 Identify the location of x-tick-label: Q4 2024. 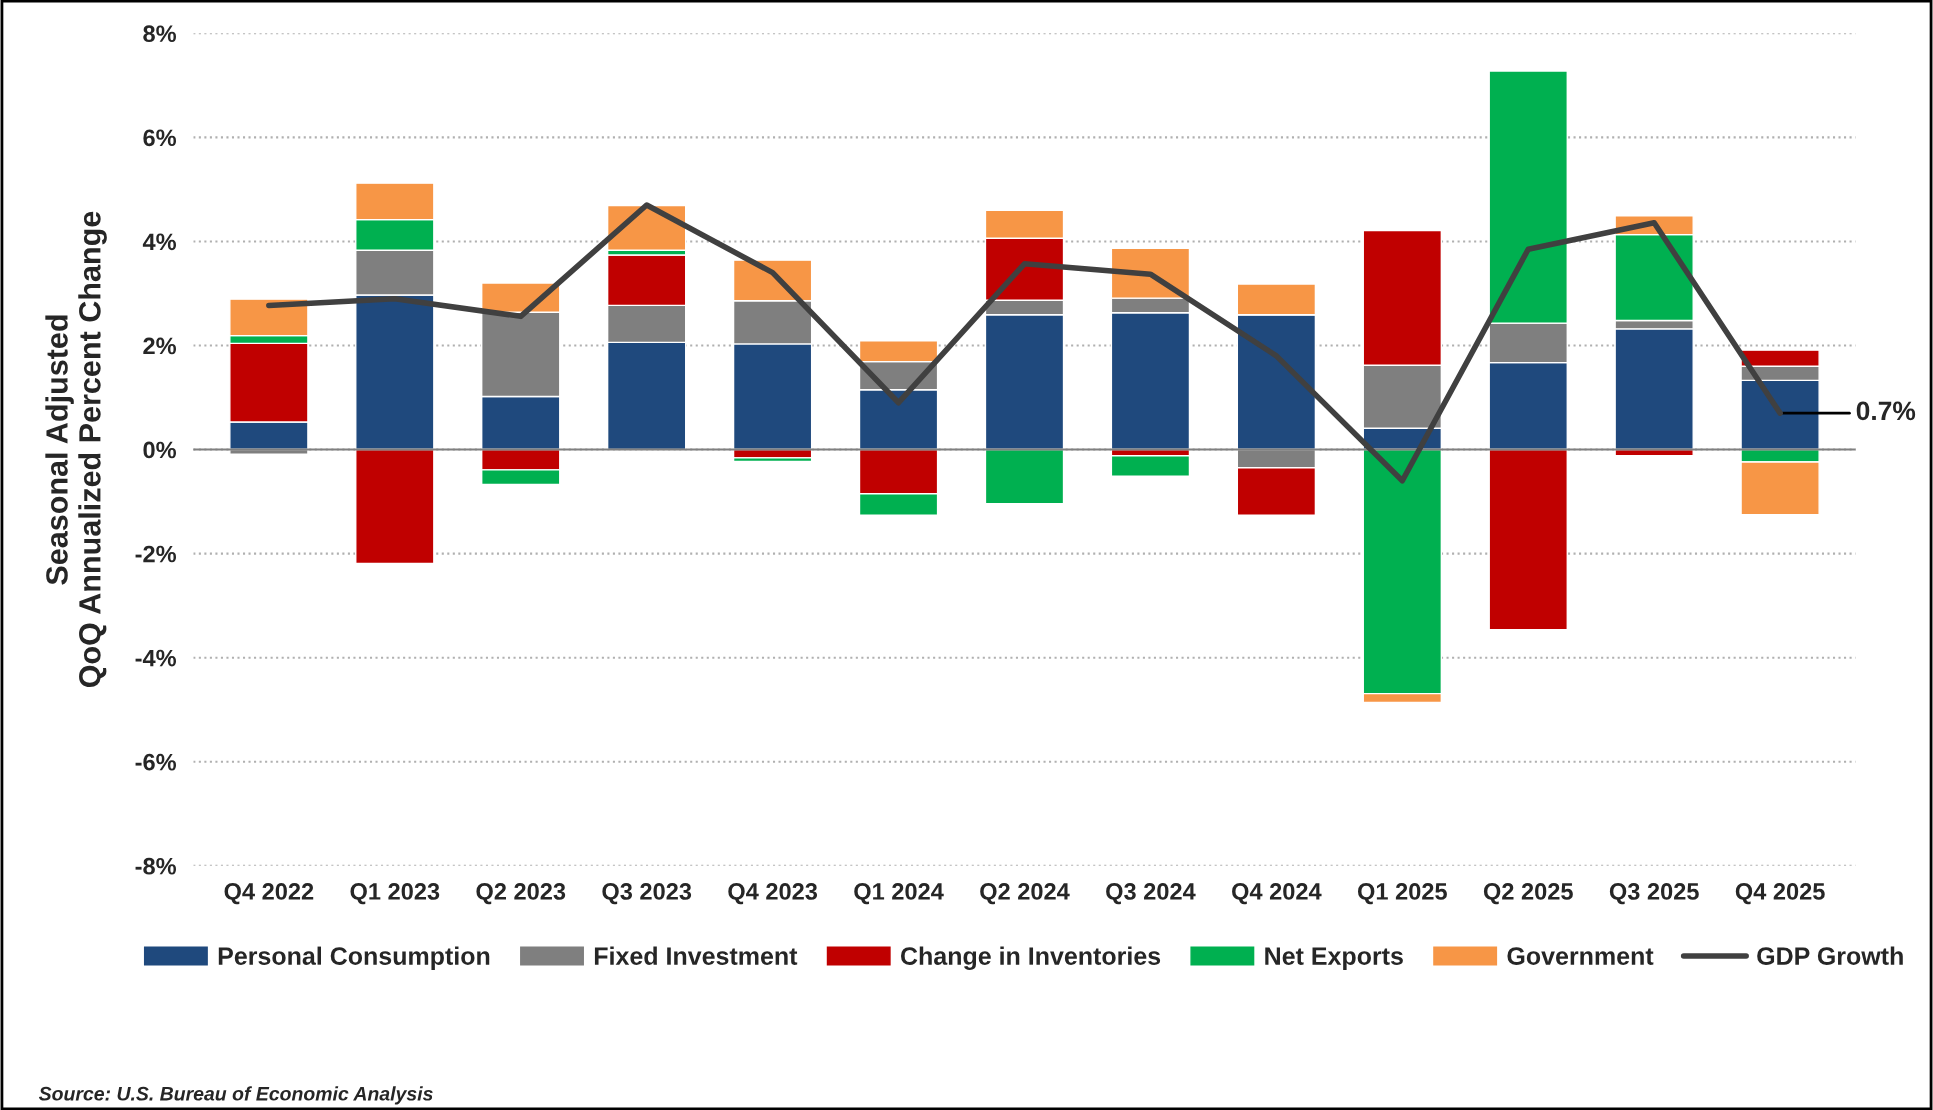
(1277, 894).